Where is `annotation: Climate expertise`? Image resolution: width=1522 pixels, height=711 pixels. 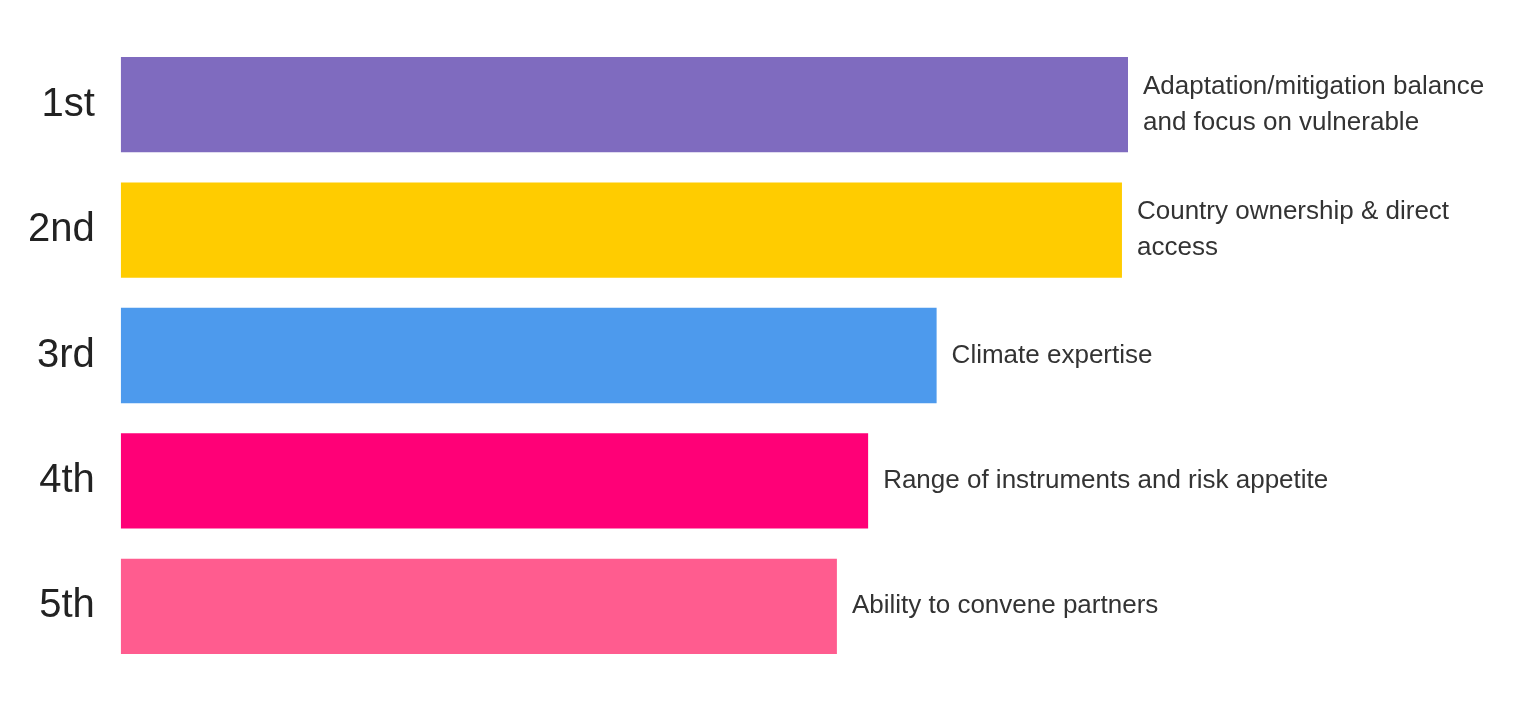 annotation: Climate expertise is located at coordinates (1052, 353).